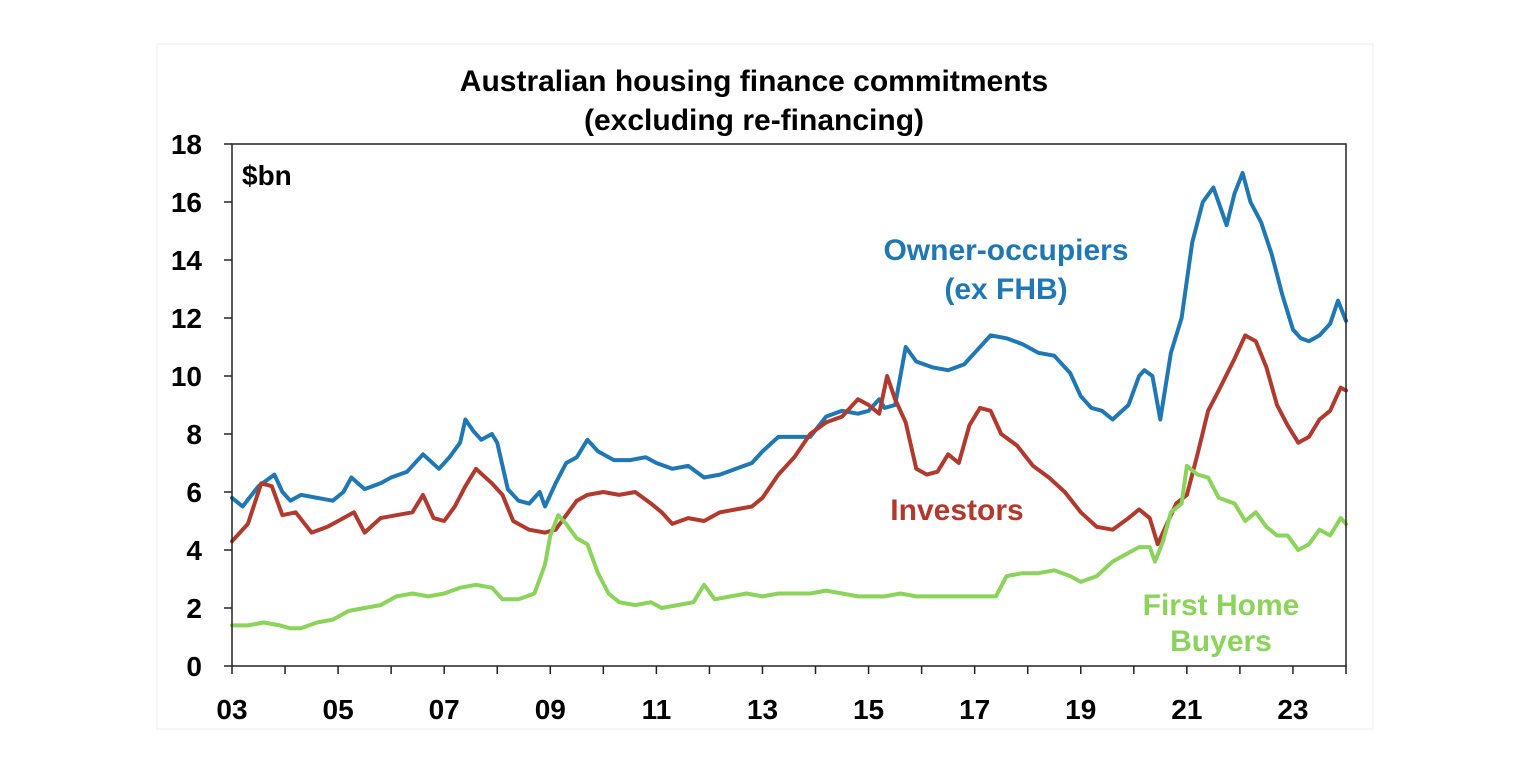 The width and height of the screenshot is (1536, 780). What do you see at coordinates (1221, 641) in the screenshot?
I see `first-home-buyers-label: Buyers` at bounding box center [1221, 641].